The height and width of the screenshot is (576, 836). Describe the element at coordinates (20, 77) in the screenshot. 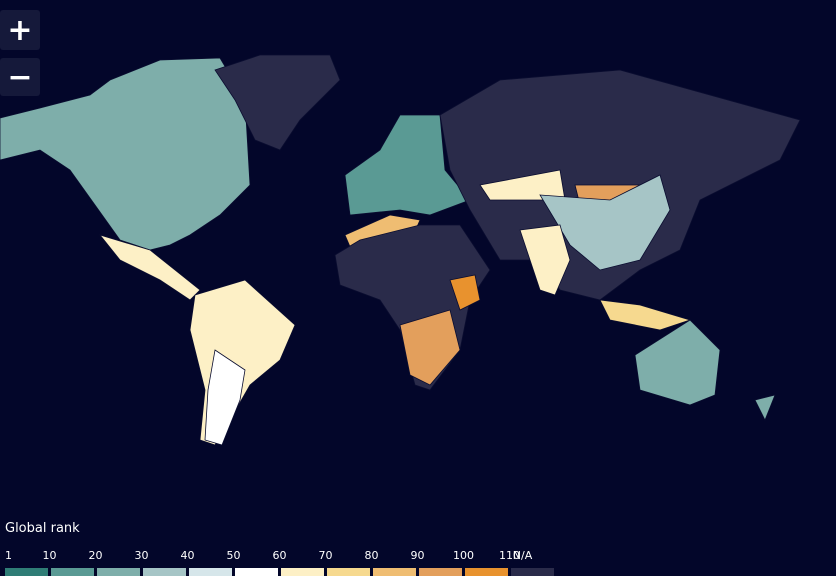

I see `zoom-out-button: −` at that location.